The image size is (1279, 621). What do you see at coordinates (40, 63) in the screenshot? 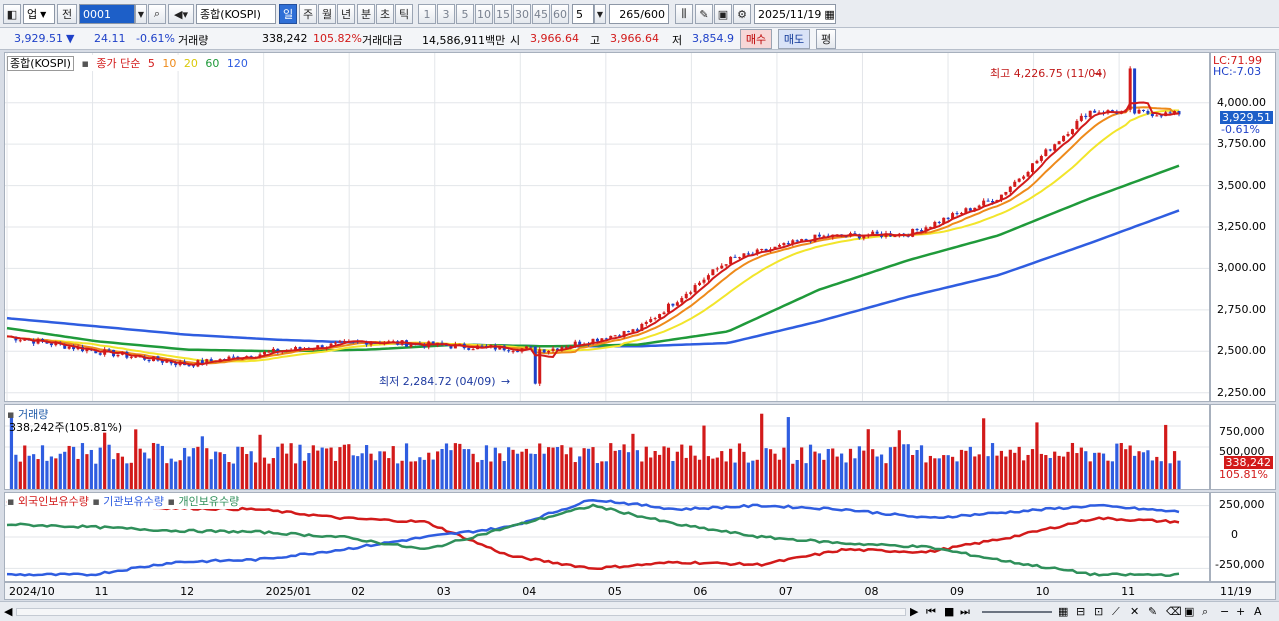
I see `index-name-label: 종합(KOSPI)` at bounding box center [40, 63].